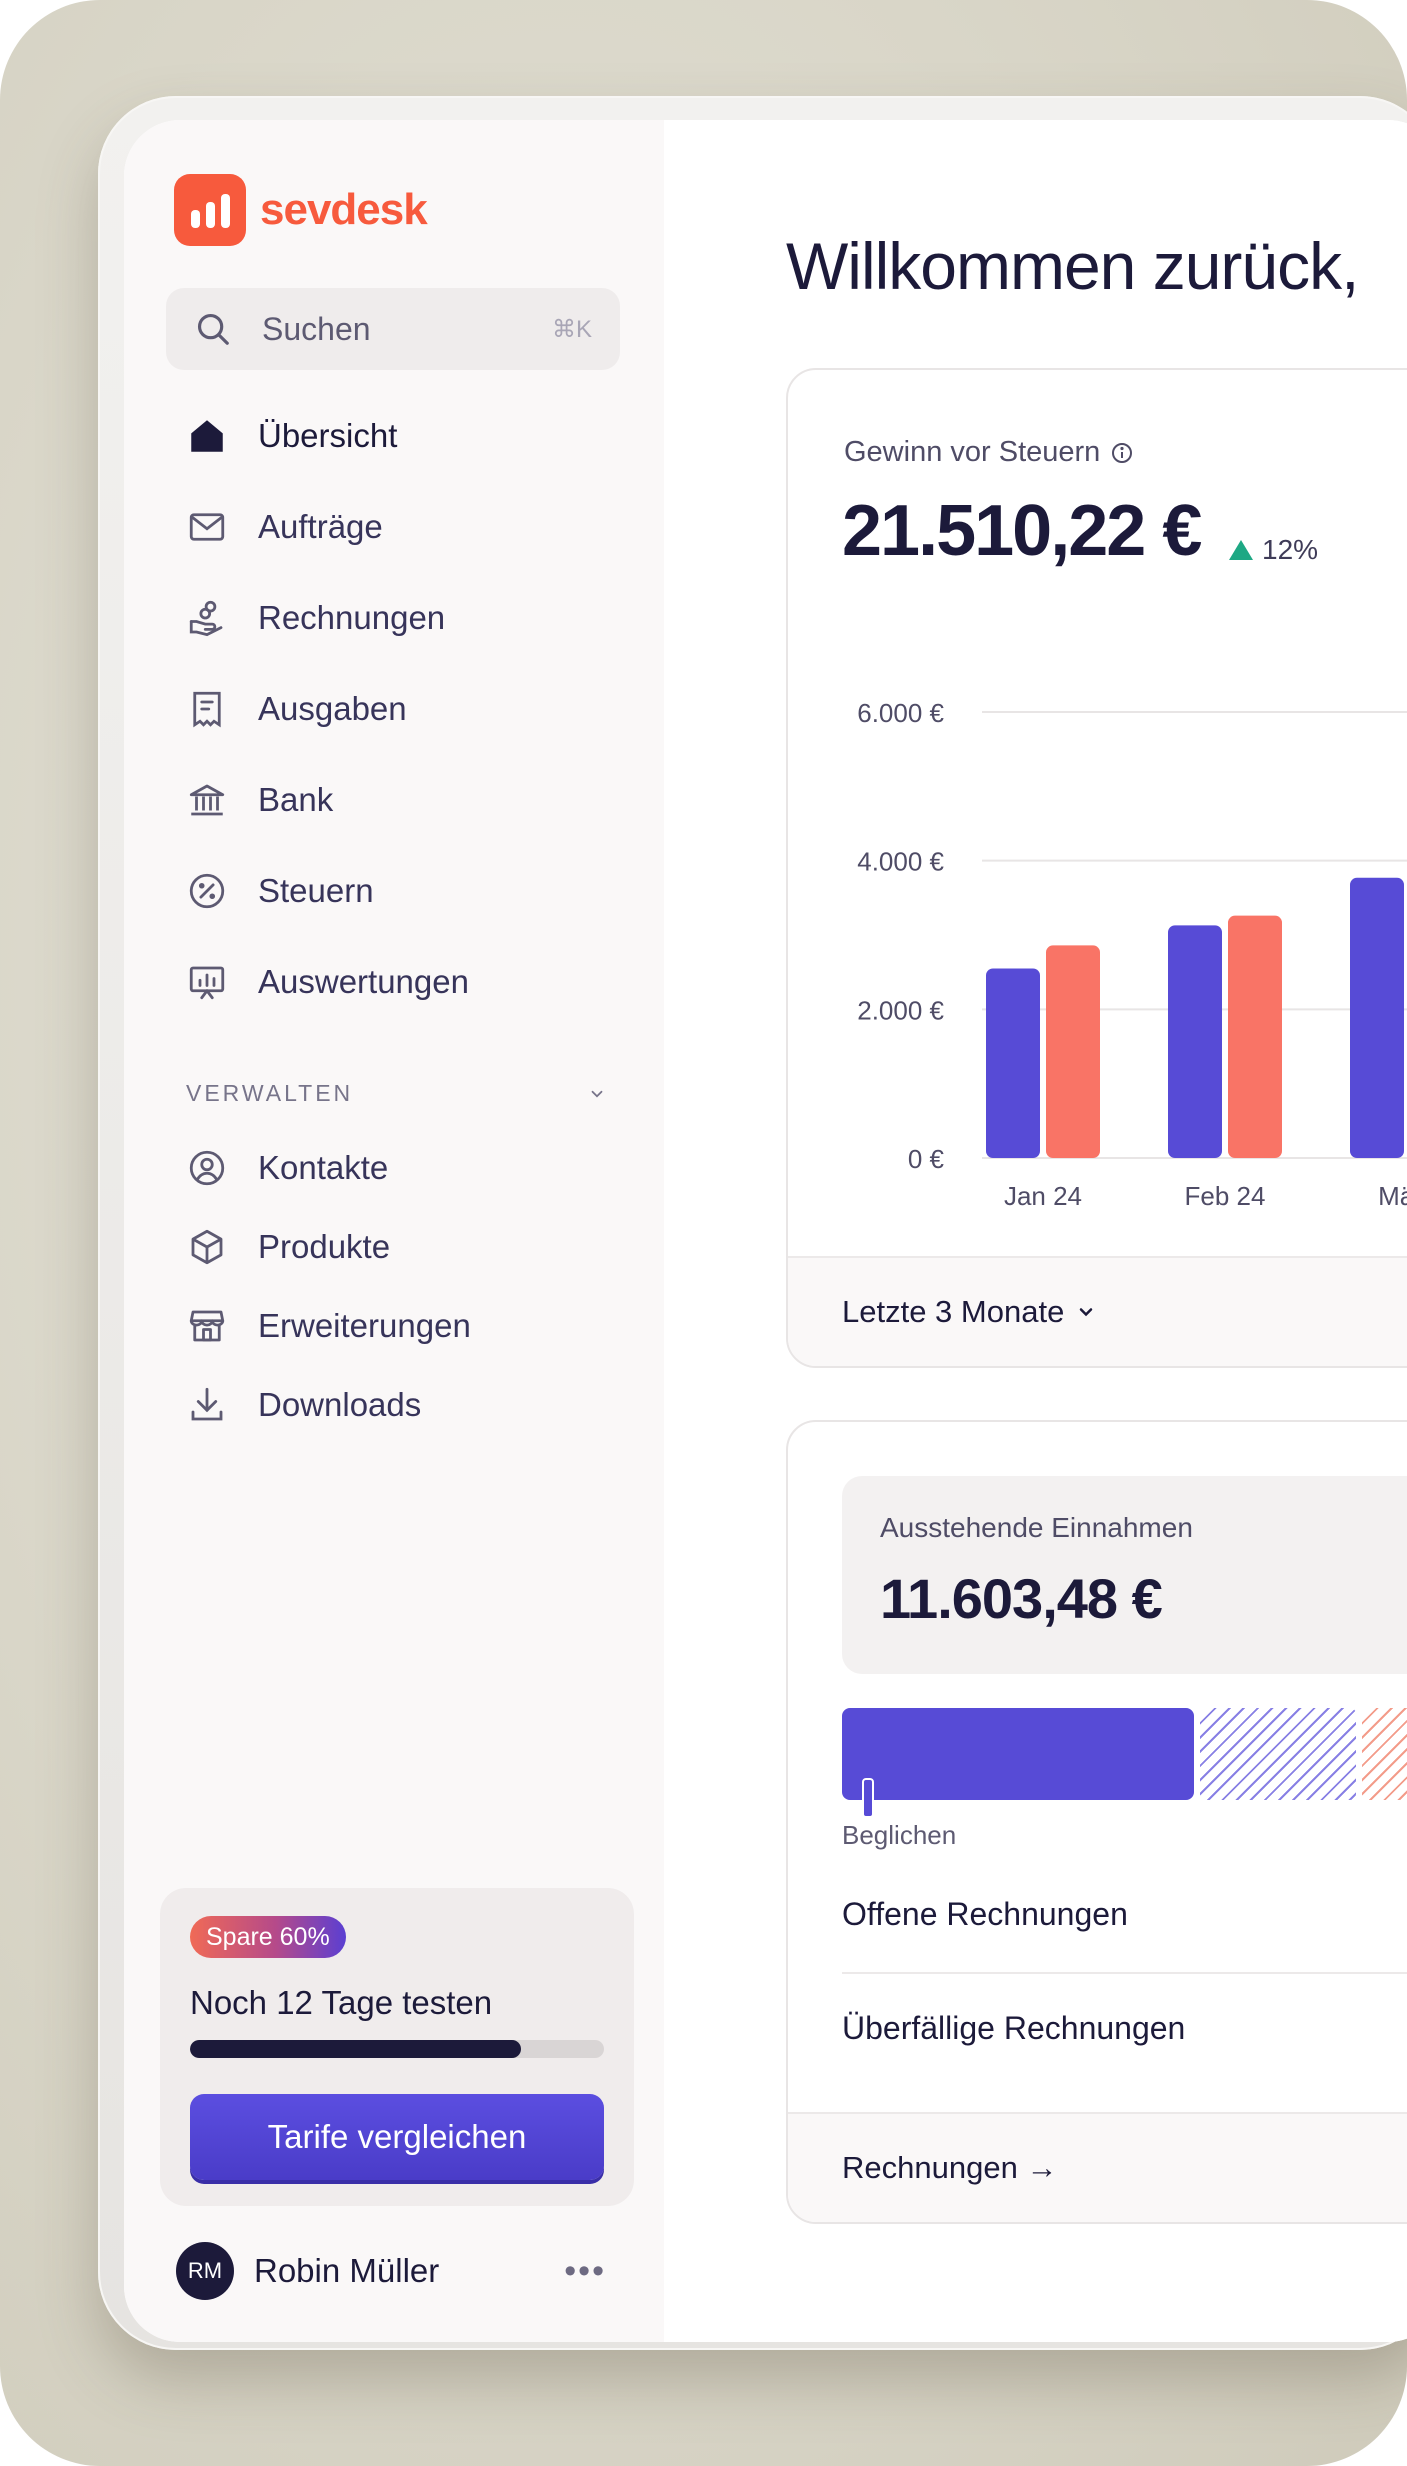  I want to click on profit-delta-value: 12%, so click(1290, 549).